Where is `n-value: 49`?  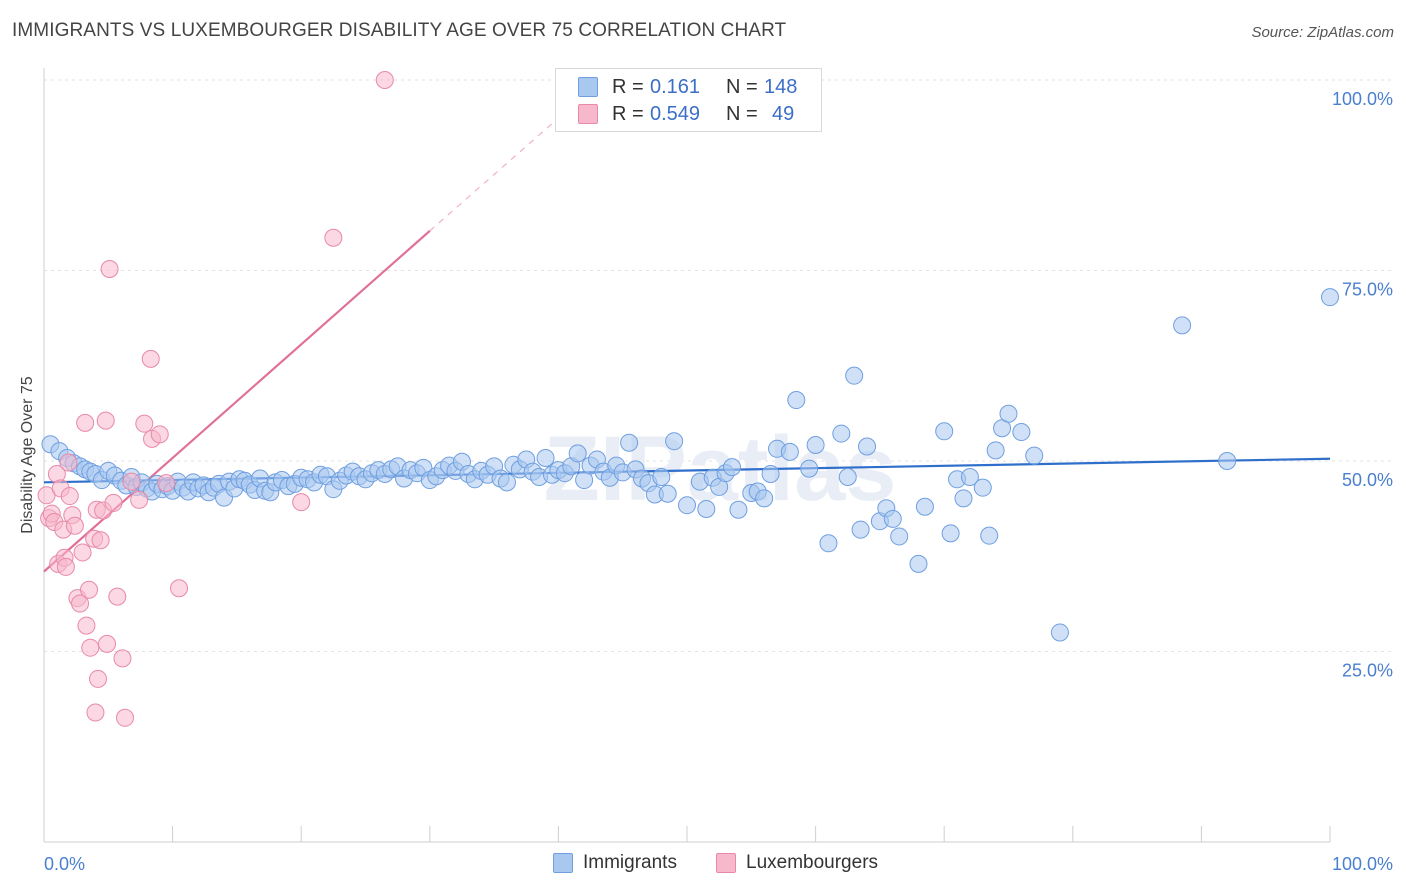 n-value: 49 is located at coordinates (783, 114).